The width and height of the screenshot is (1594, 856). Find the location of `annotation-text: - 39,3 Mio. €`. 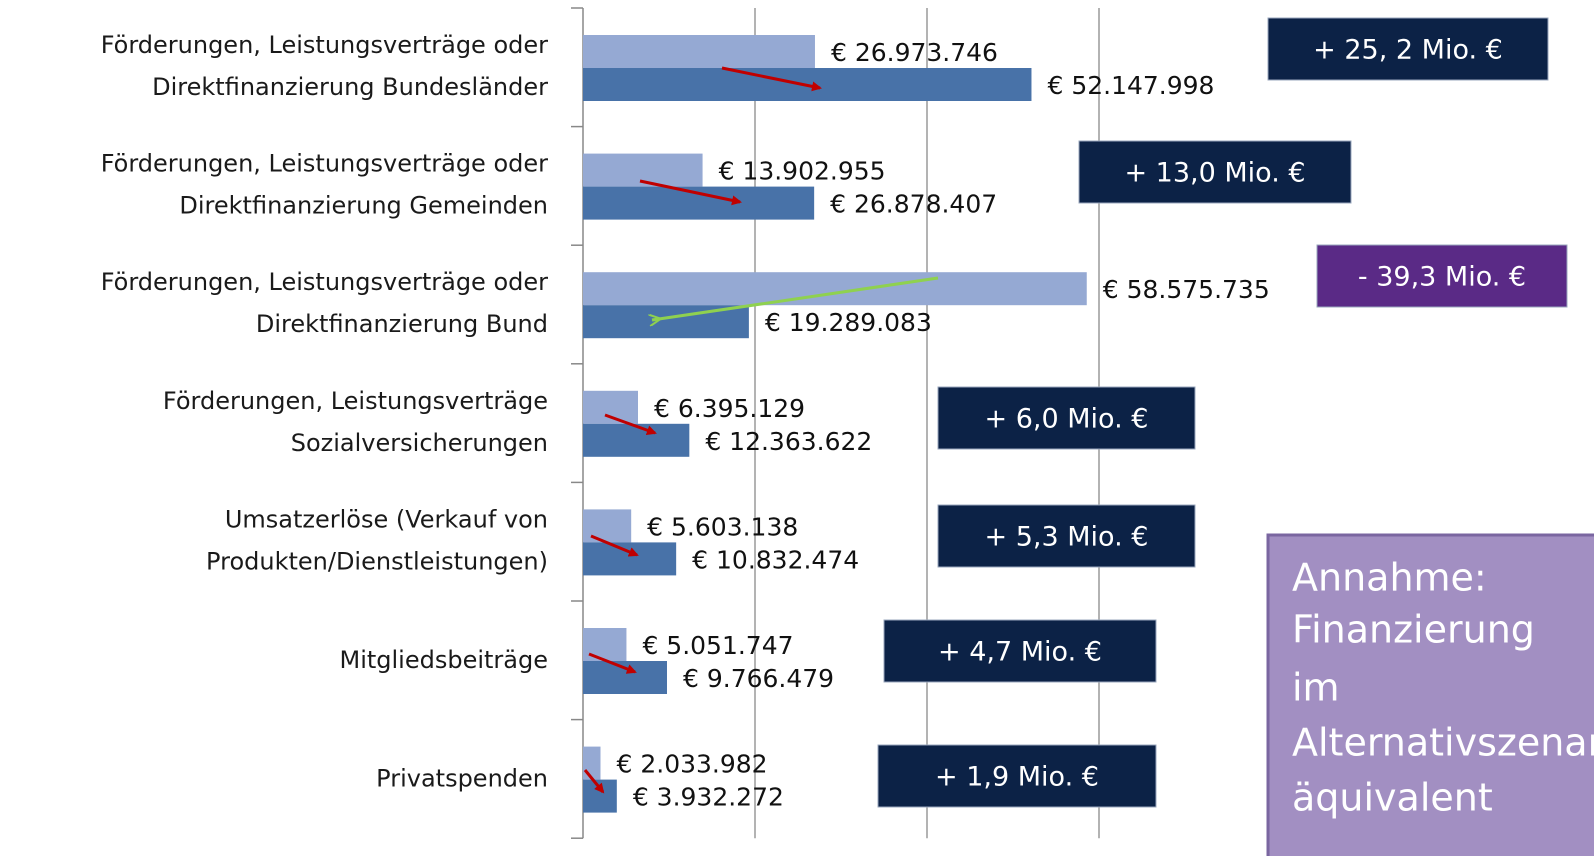

annotation-text: - 39,3 Mio. € is located at coordinates (1442, 277).